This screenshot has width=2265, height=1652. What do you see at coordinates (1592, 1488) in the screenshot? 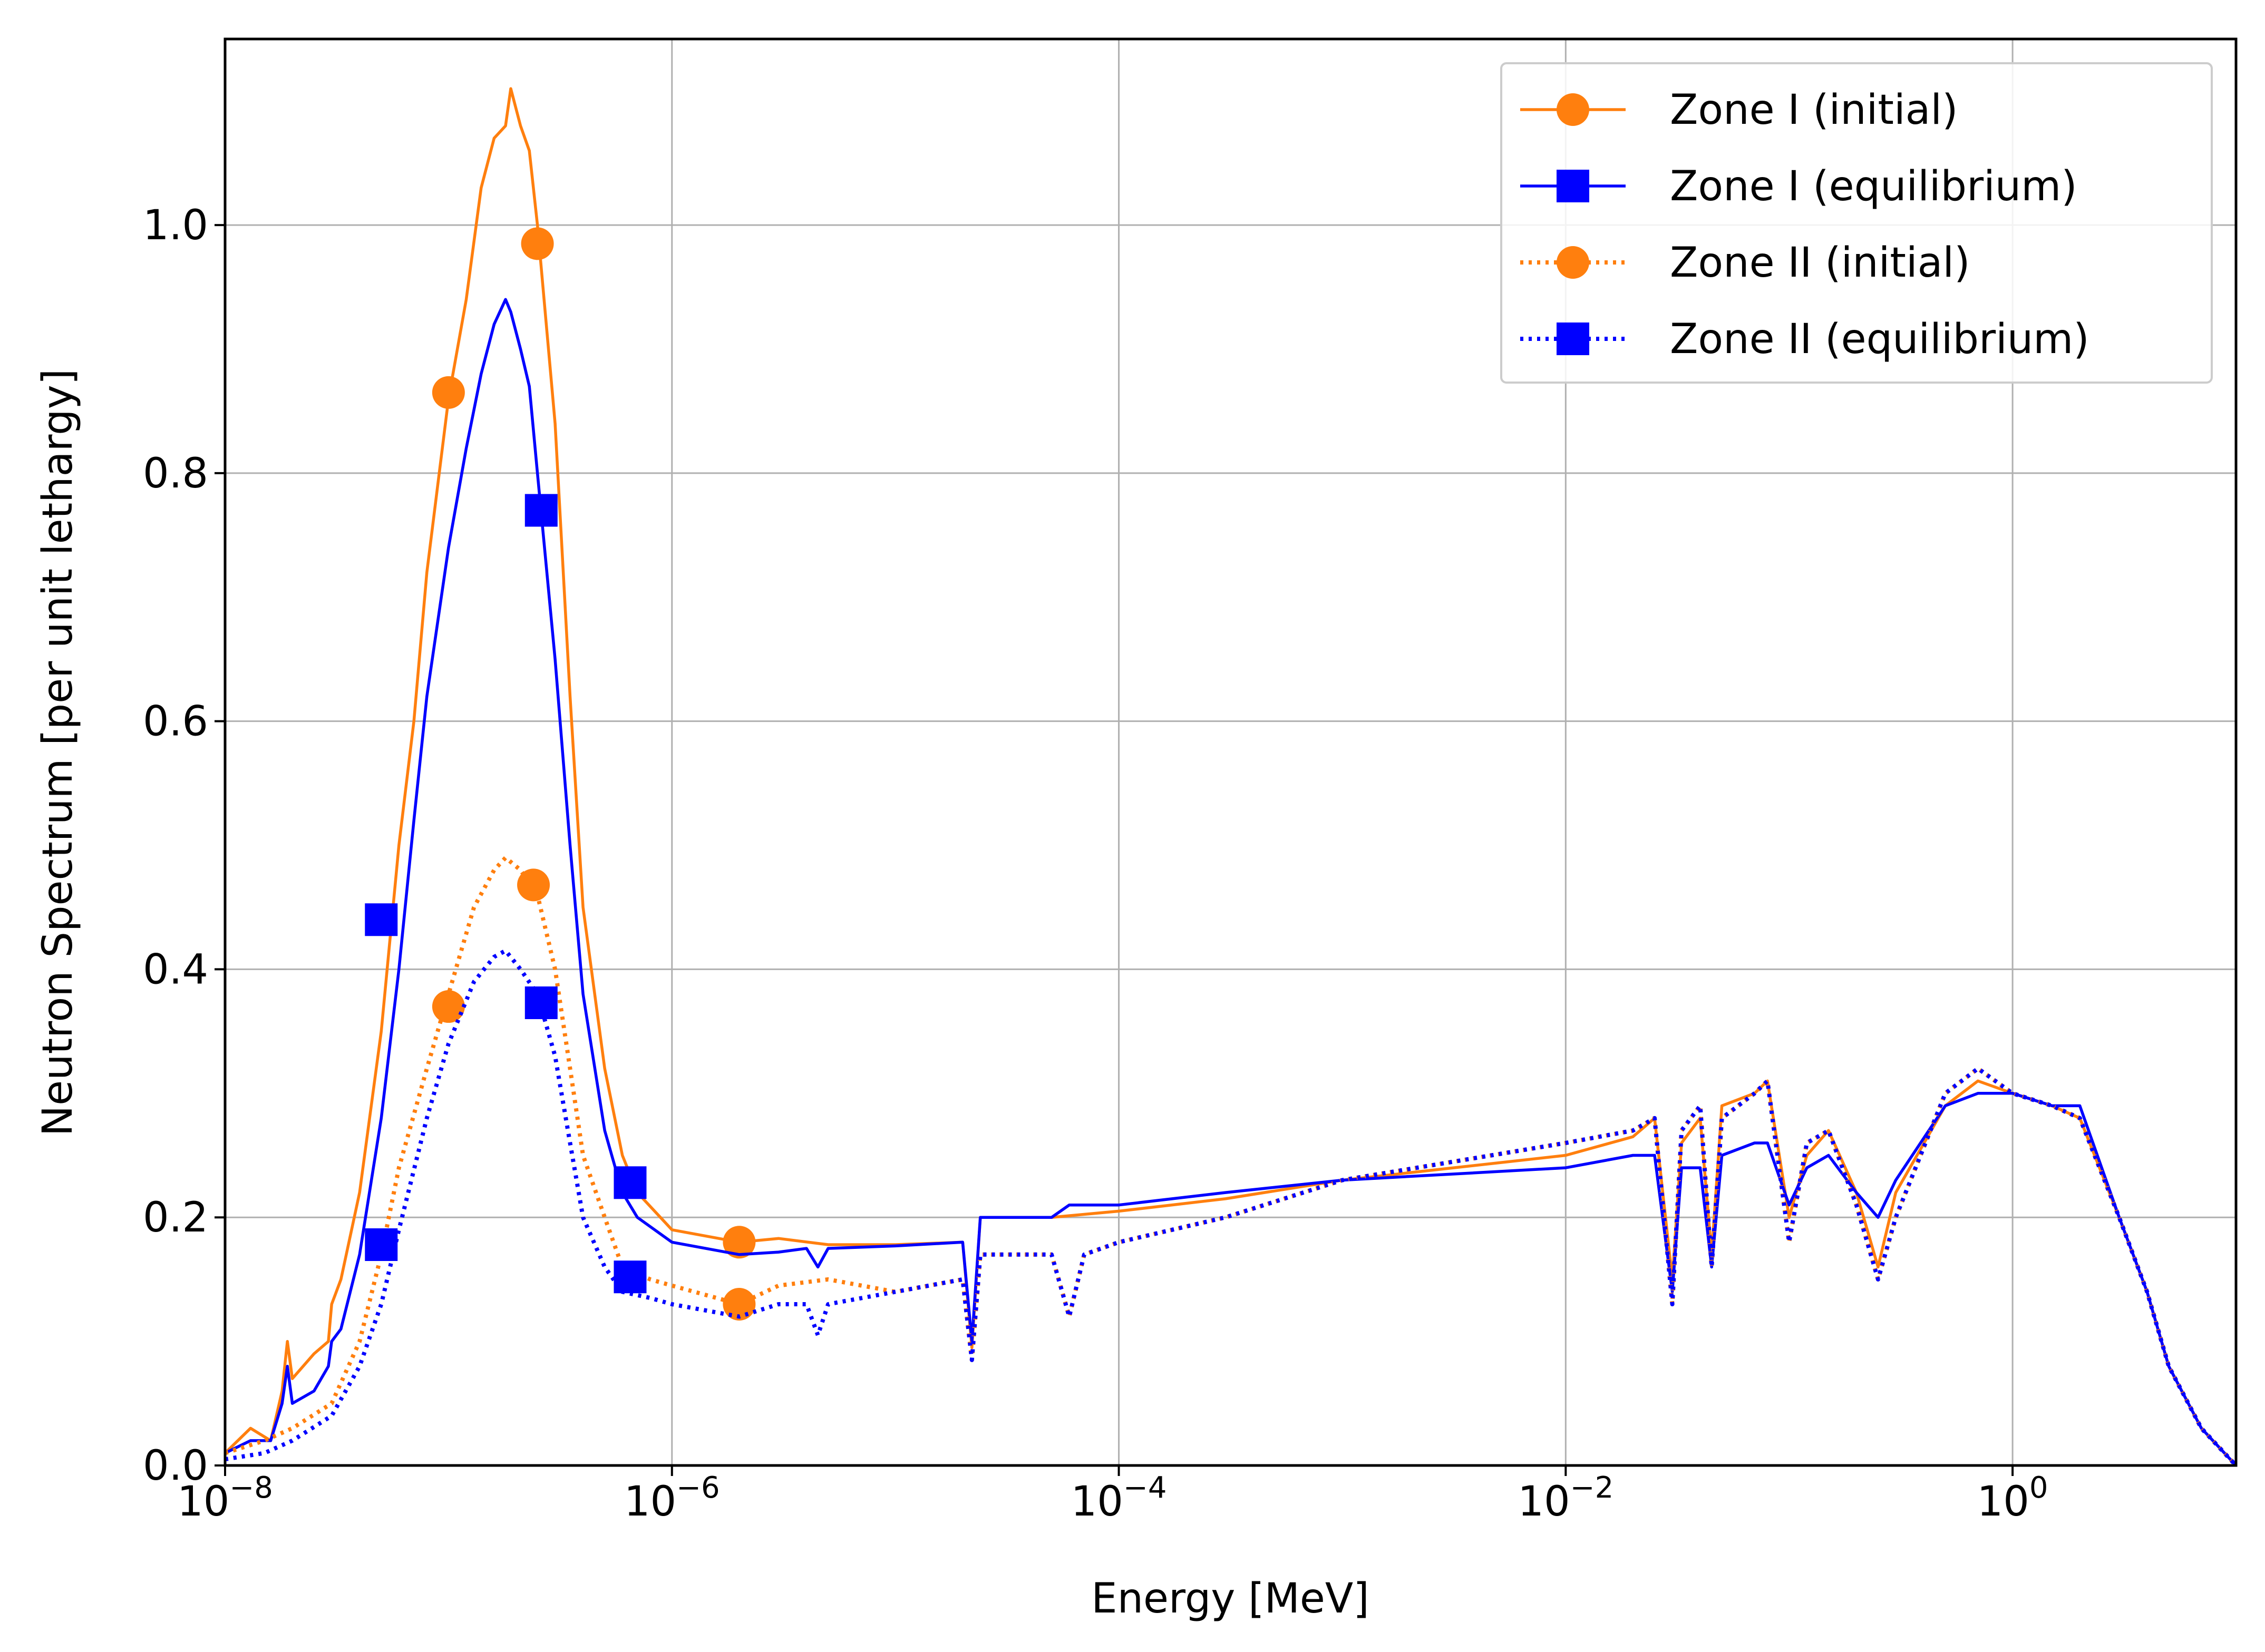
I see `x-tick-exponent: −2` at bounding box center [1592, 1488].